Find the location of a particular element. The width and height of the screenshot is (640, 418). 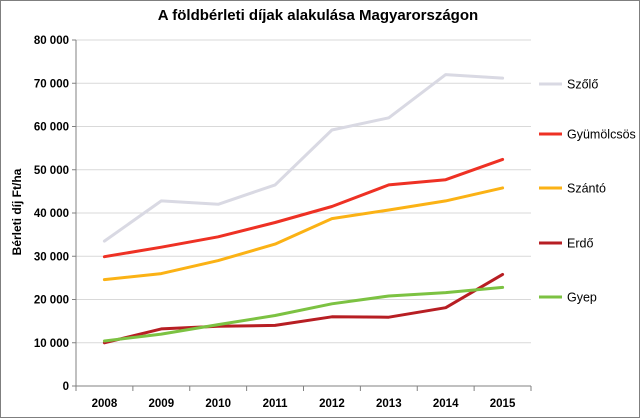

x-tick-label: 2010 is located at coordinates (218, 404).